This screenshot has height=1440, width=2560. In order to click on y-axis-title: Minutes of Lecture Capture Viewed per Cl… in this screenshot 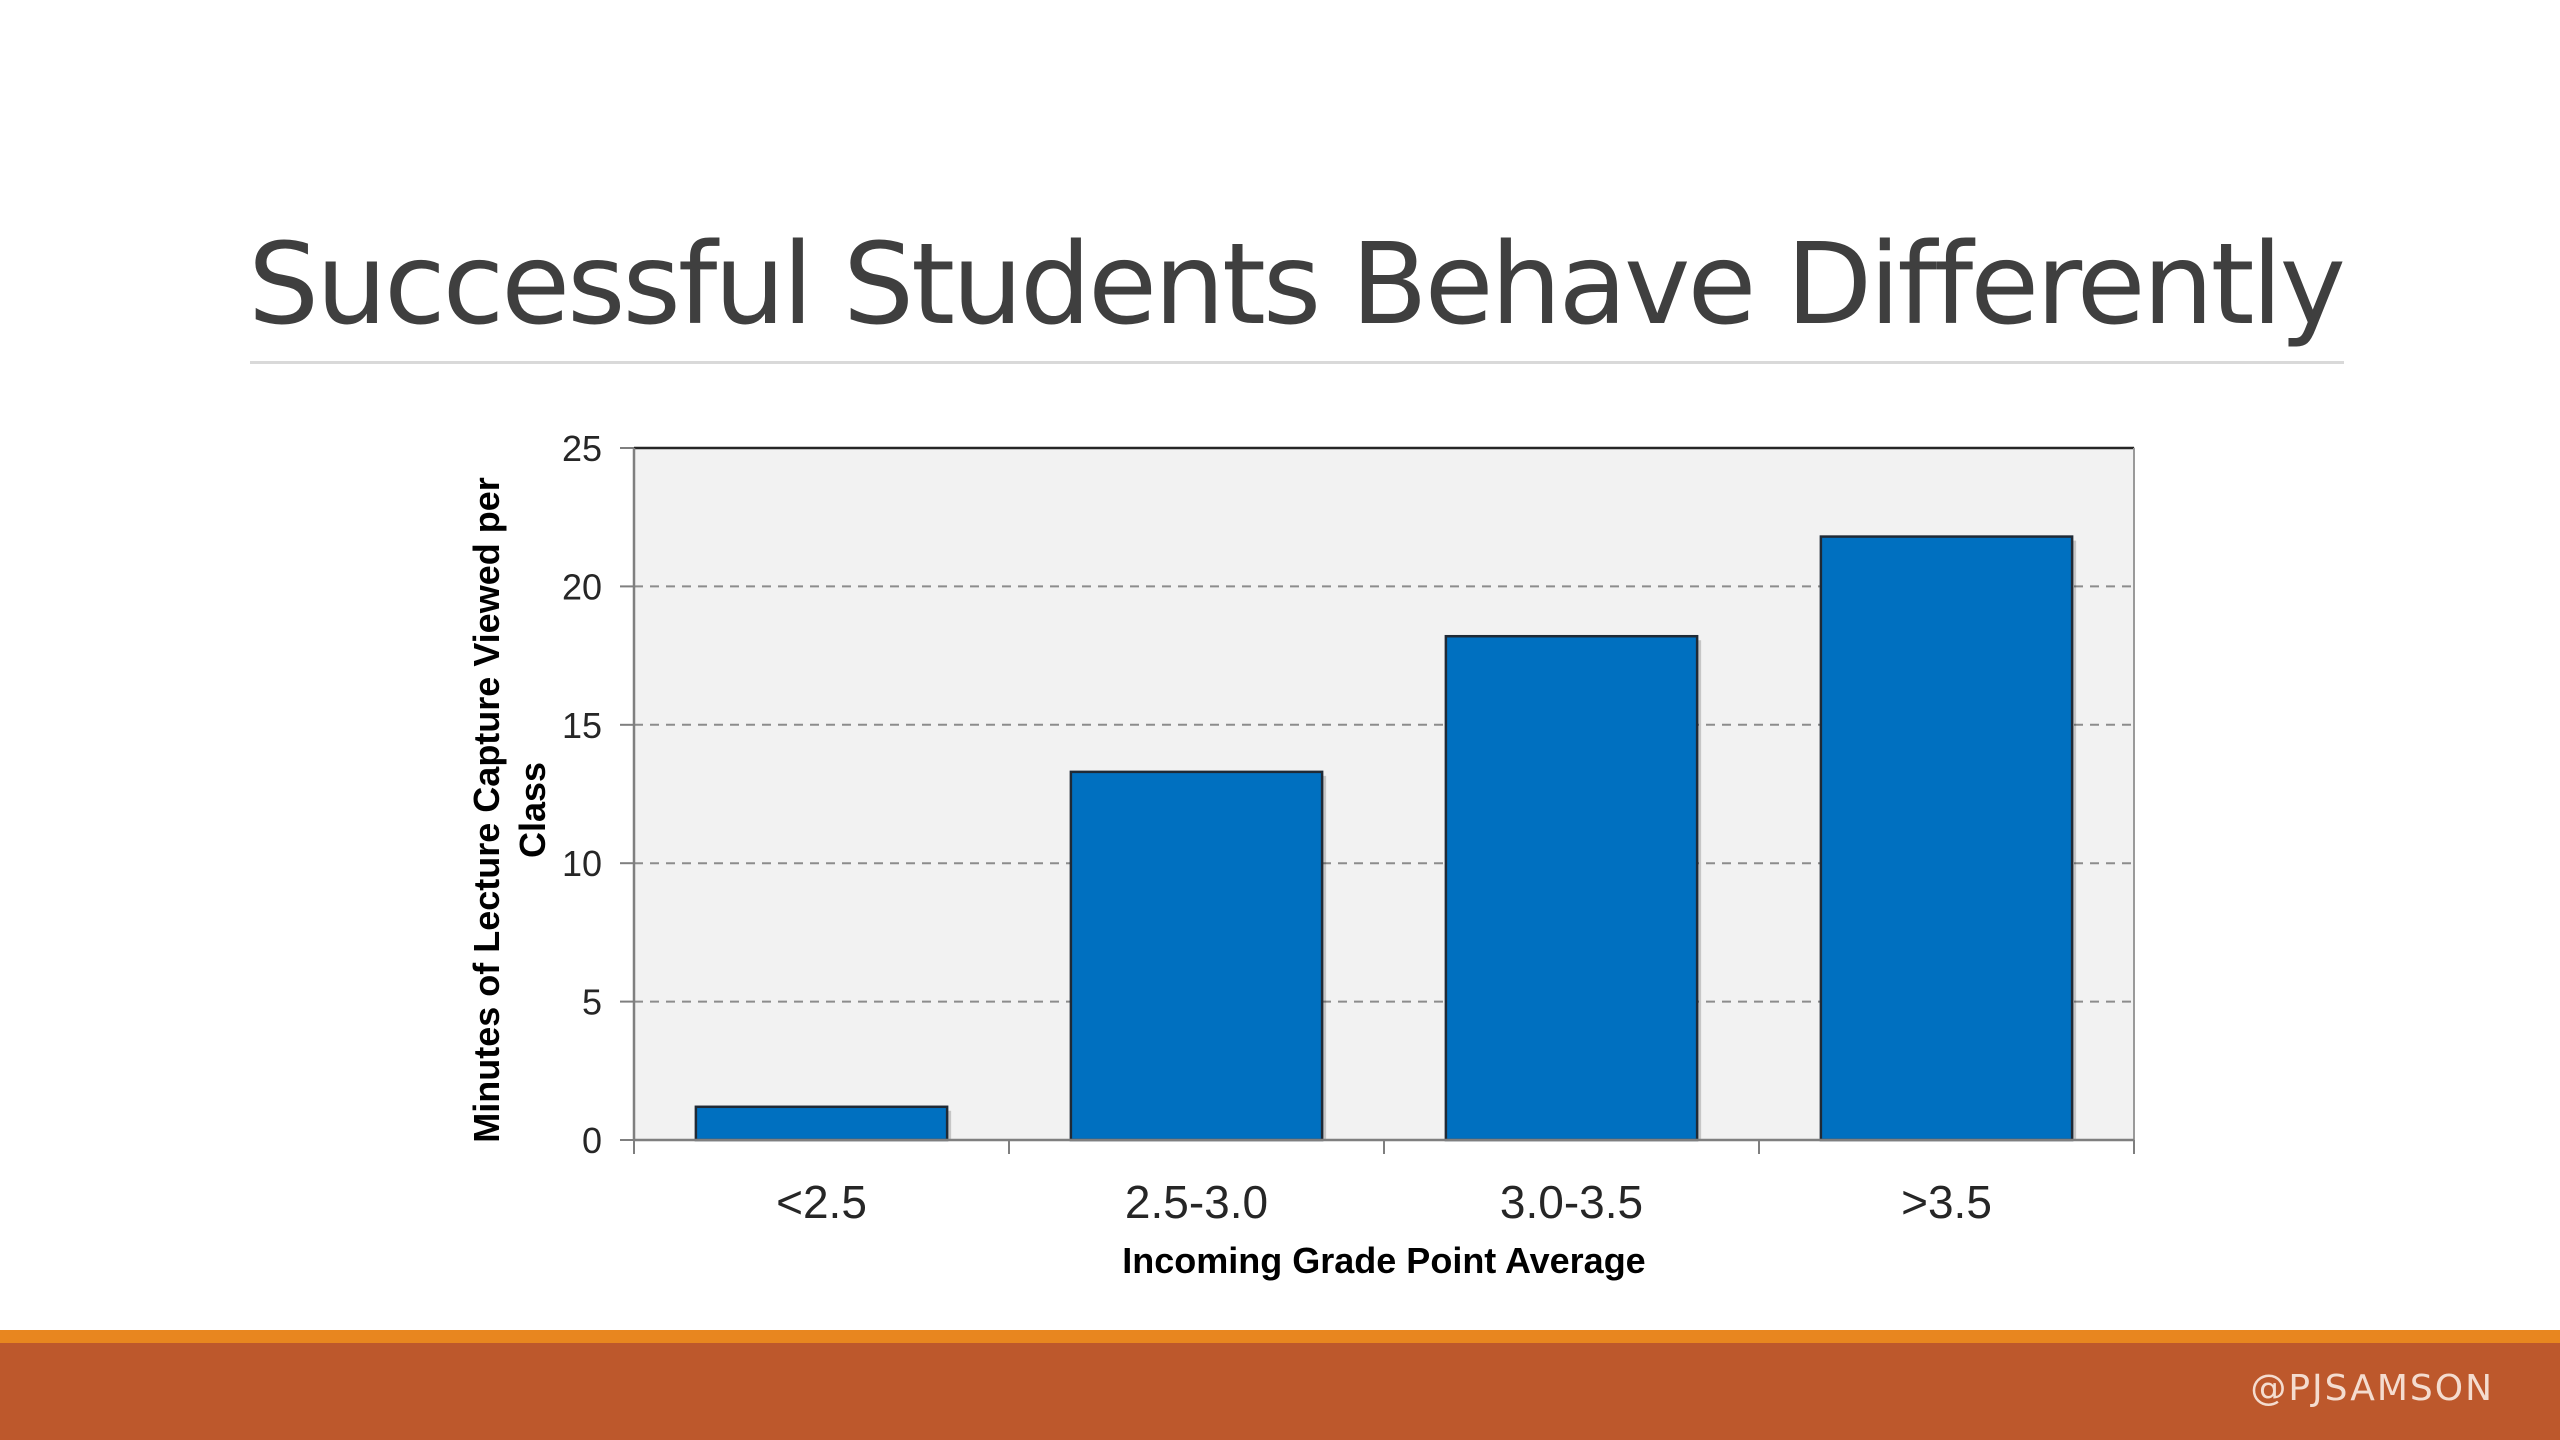, I will do `click(509, 809)`.